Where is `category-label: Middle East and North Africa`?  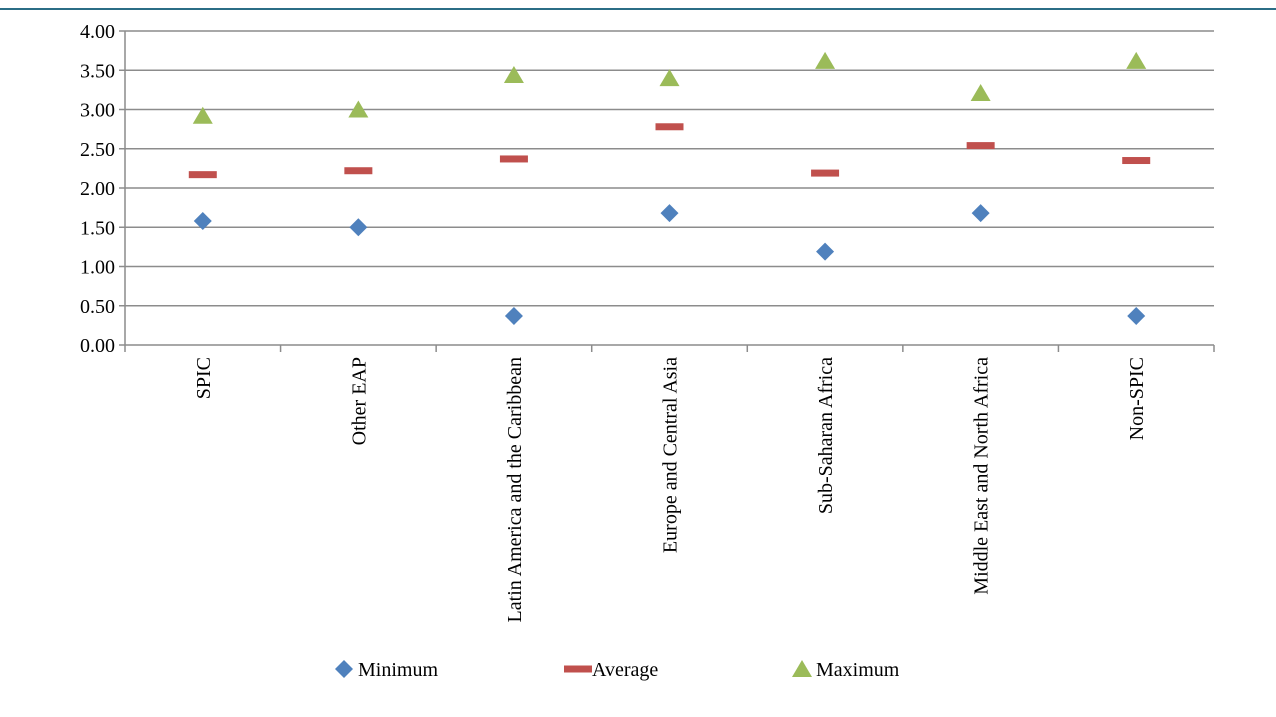 category-label: Middle East and North Africa is located at coordinates (982, 476).